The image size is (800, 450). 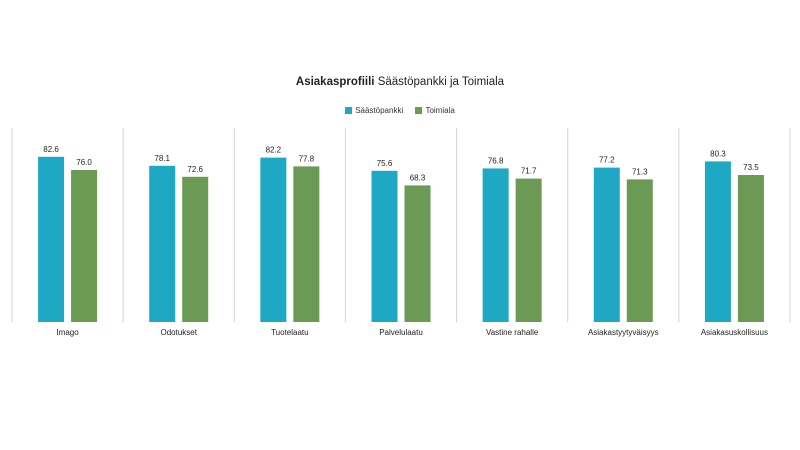 I want to click on legend-swatch-saastopankki, so click(x=349, y=110).